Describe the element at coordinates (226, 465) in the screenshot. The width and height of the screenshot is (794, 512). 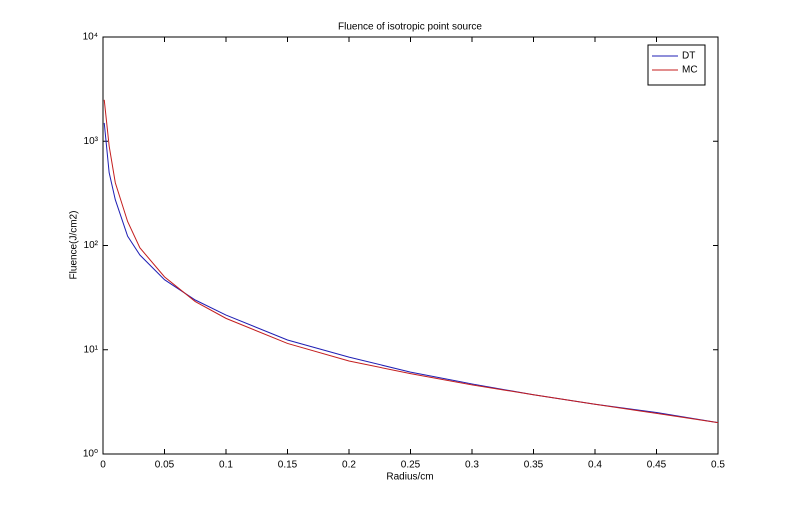
I see `x-tick-label: 0.1` at that location.